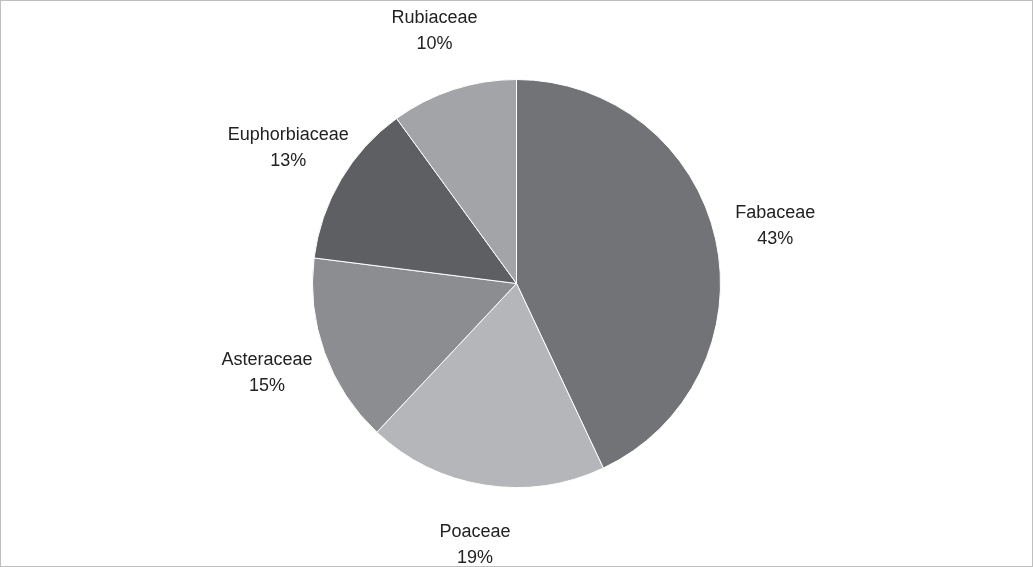  What do you see at coordinates (267, 359) in the screenshot?
I see `slice-label: Asteraceae` at bounding box center [267, 359].